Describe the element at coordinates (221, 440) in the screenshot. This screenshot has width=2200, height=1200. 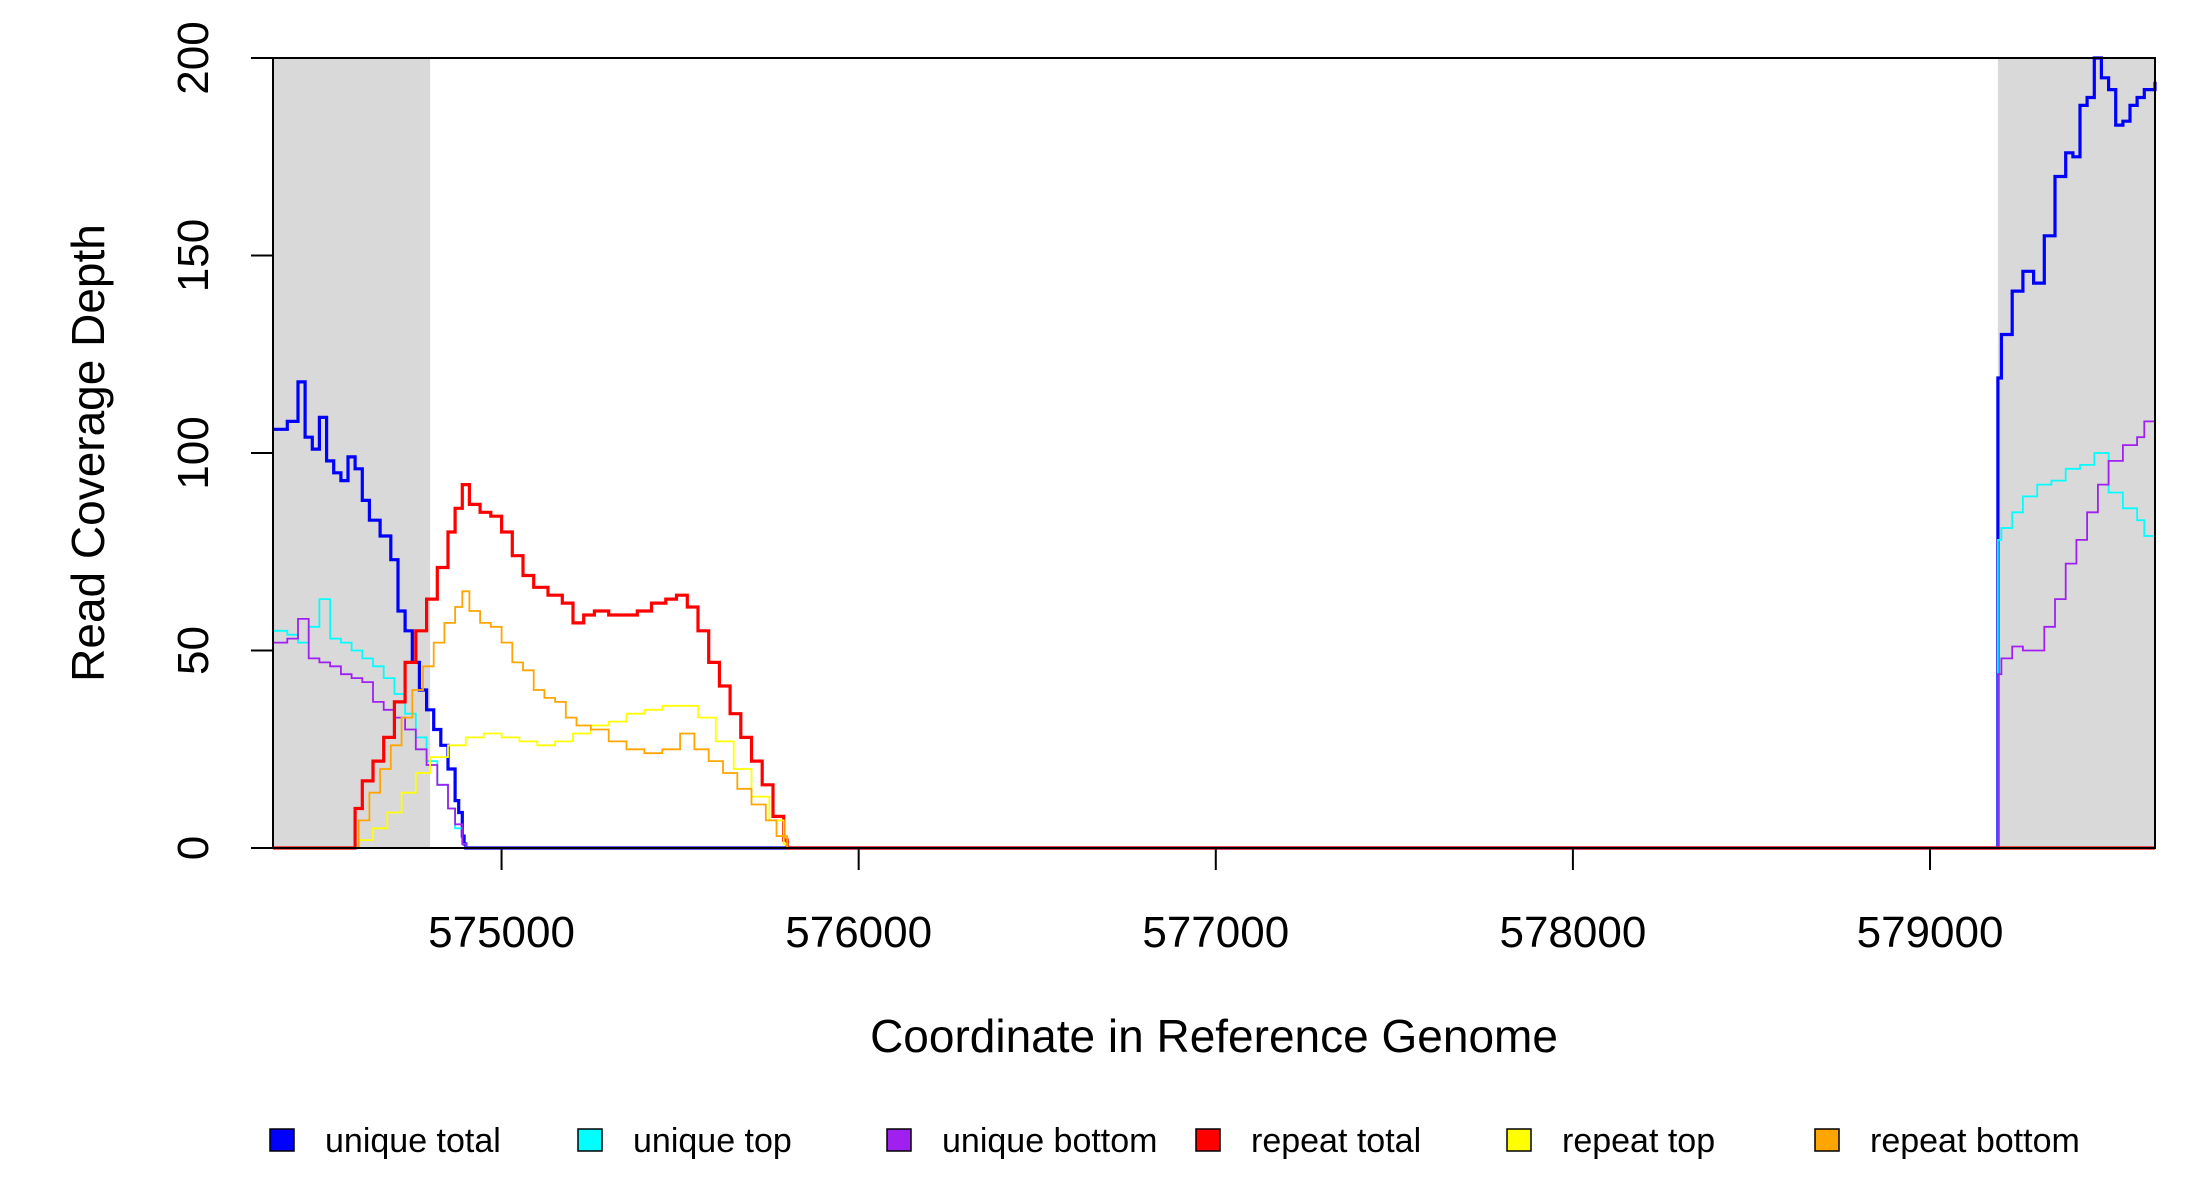
I see `y-axis: 0 50 100 150 200` at that location.